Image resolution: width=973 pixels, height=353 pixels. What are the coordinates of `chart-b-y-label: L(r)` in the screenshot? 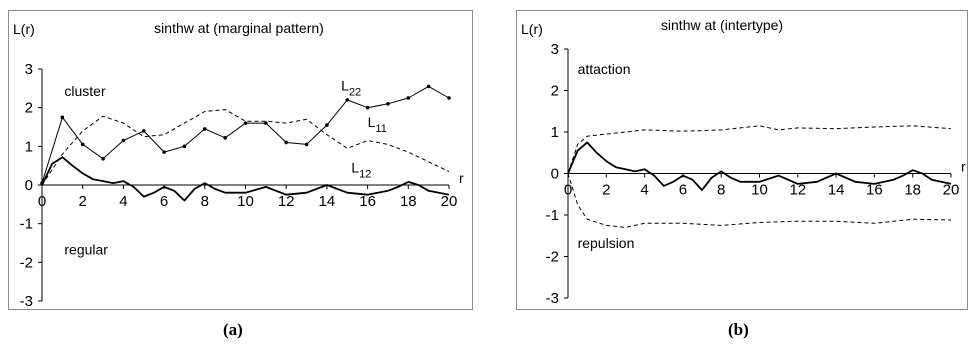 It's located at (532, 29).